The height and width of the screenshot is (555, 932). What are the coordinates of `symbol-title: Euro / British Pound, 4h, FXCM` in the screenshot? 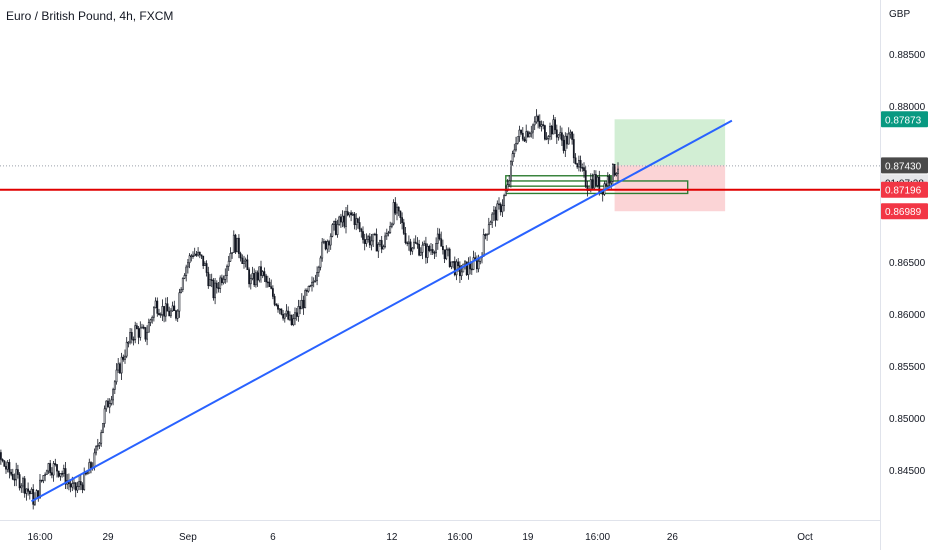 It's located at (90, 16).